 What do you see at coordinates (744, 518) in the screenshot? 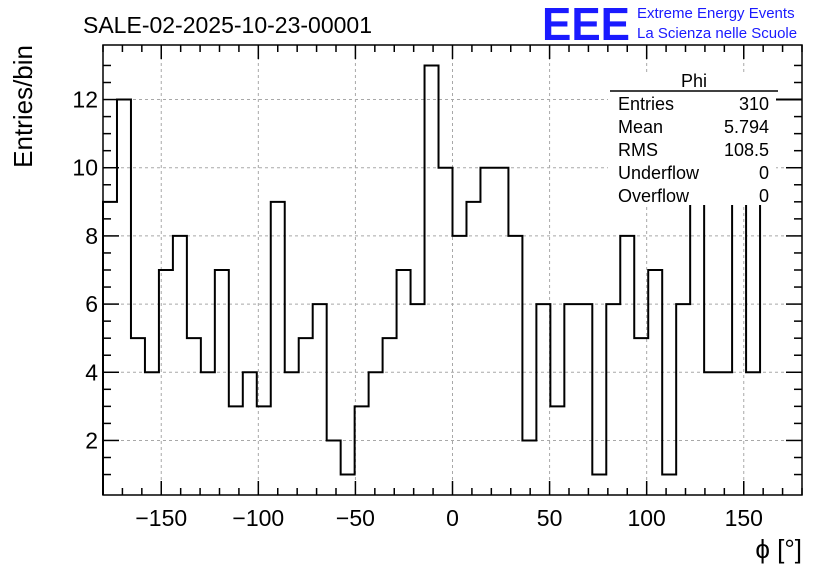
I see `x-tick-label: 150` at bounding box center [744, 518].